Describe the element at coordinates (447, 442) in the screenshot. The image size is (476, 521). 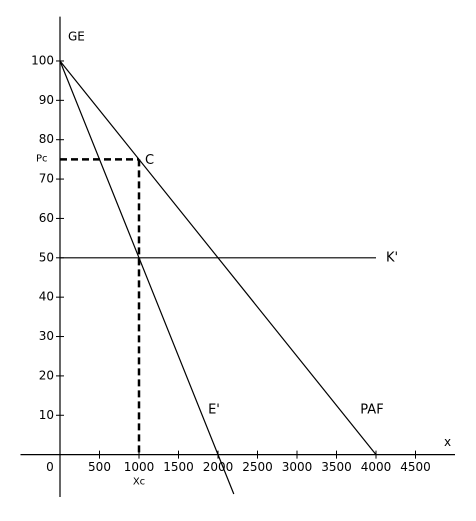
I see `x-axis-label: x` at that location.